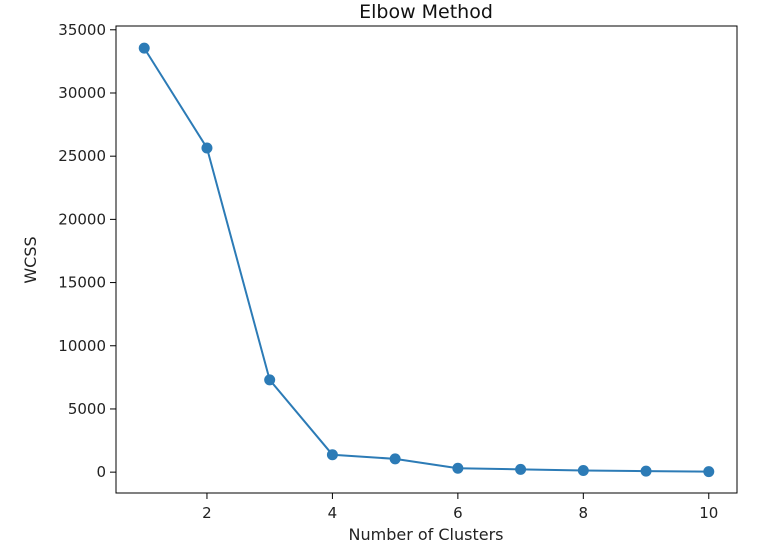  I want to click on y-axis-ticks: 0 5000 10000 15000 20000 25000 30000 35000, so click(87, 251).